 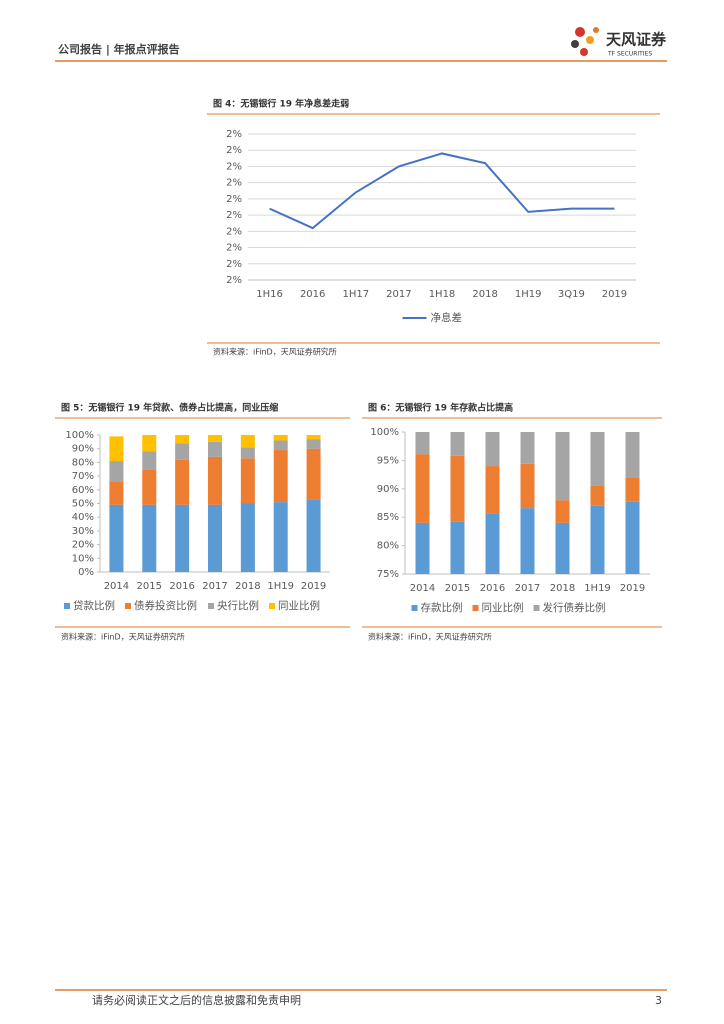 I want to click on y-tick-label: 85%, so click(x=388, y=517).